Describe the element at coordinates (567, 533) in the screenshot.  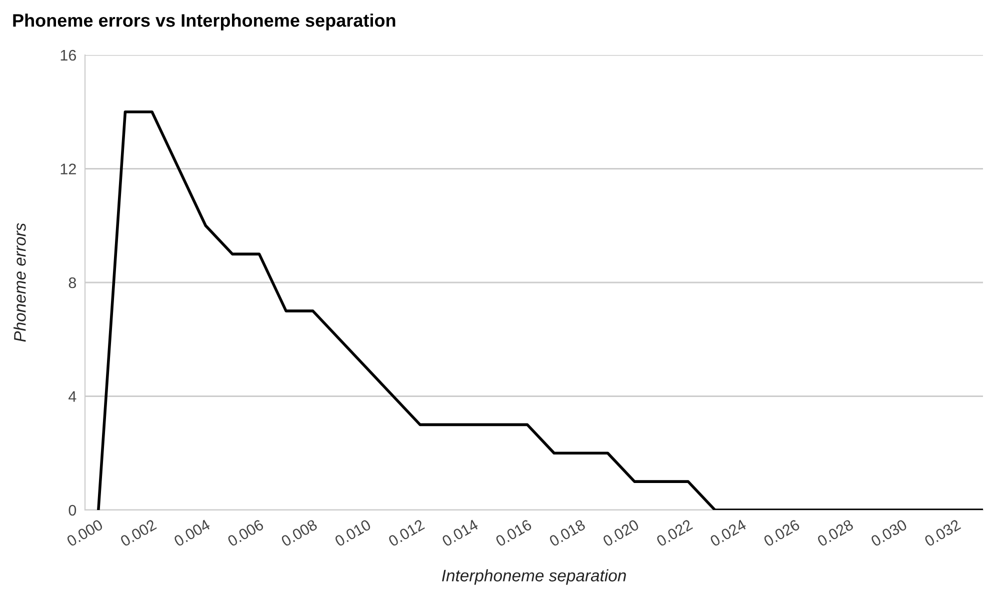
I see `x-tick-label: 0.018` at that location.